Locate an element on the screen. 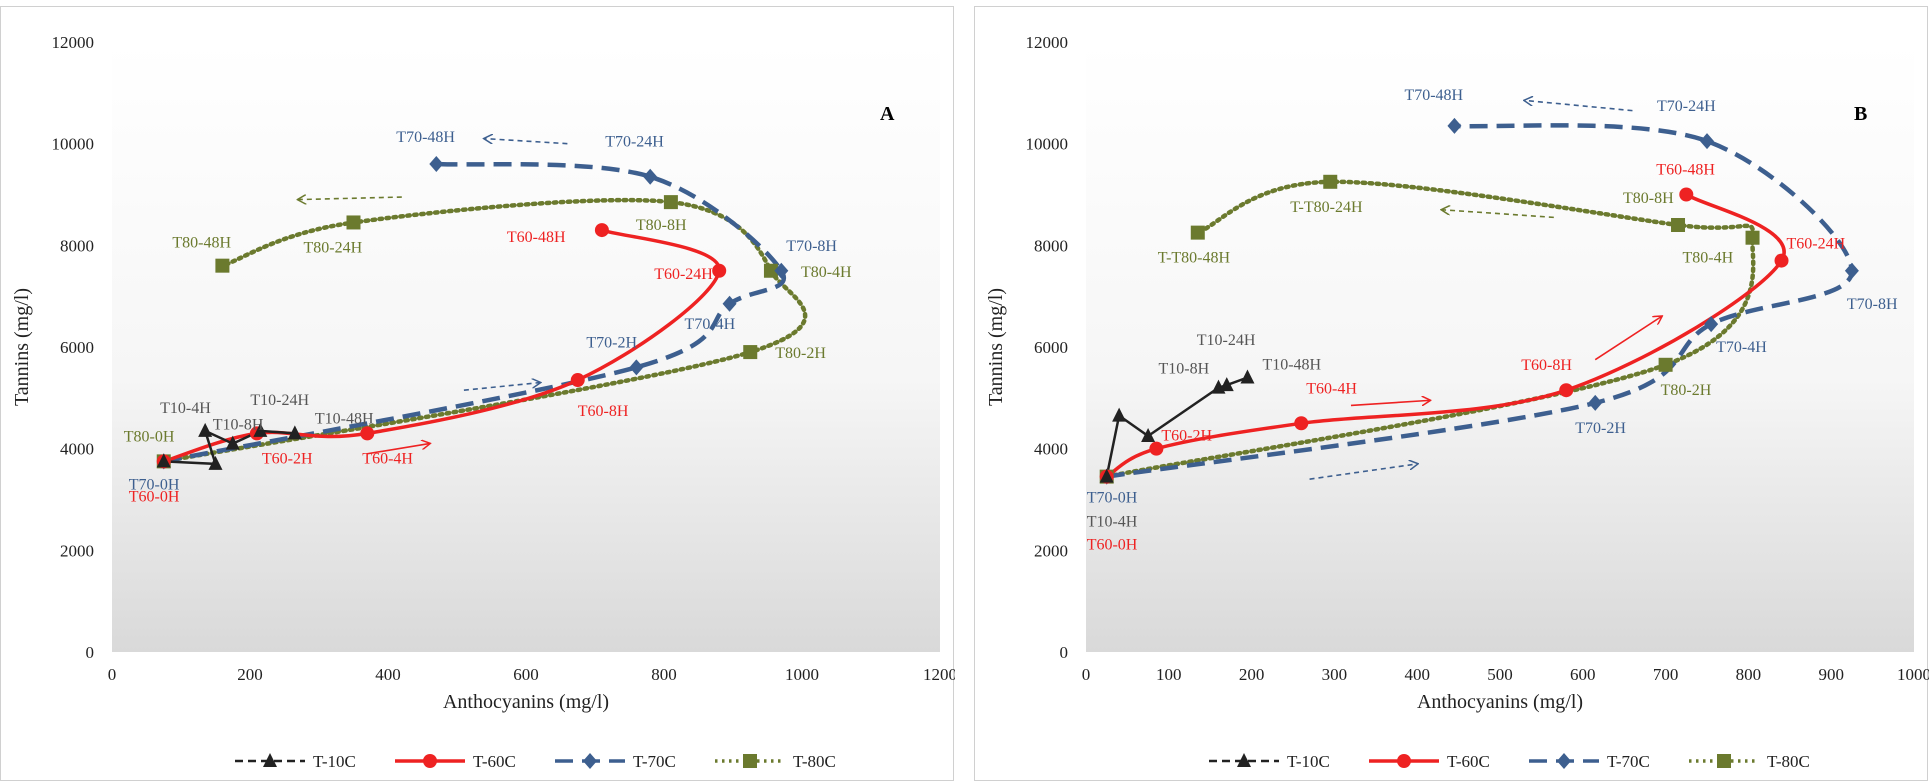 Image resolution: width=1929 pixels, height=782 pixels. x-tick-label: 700 is located at coordinates (1666, 674).